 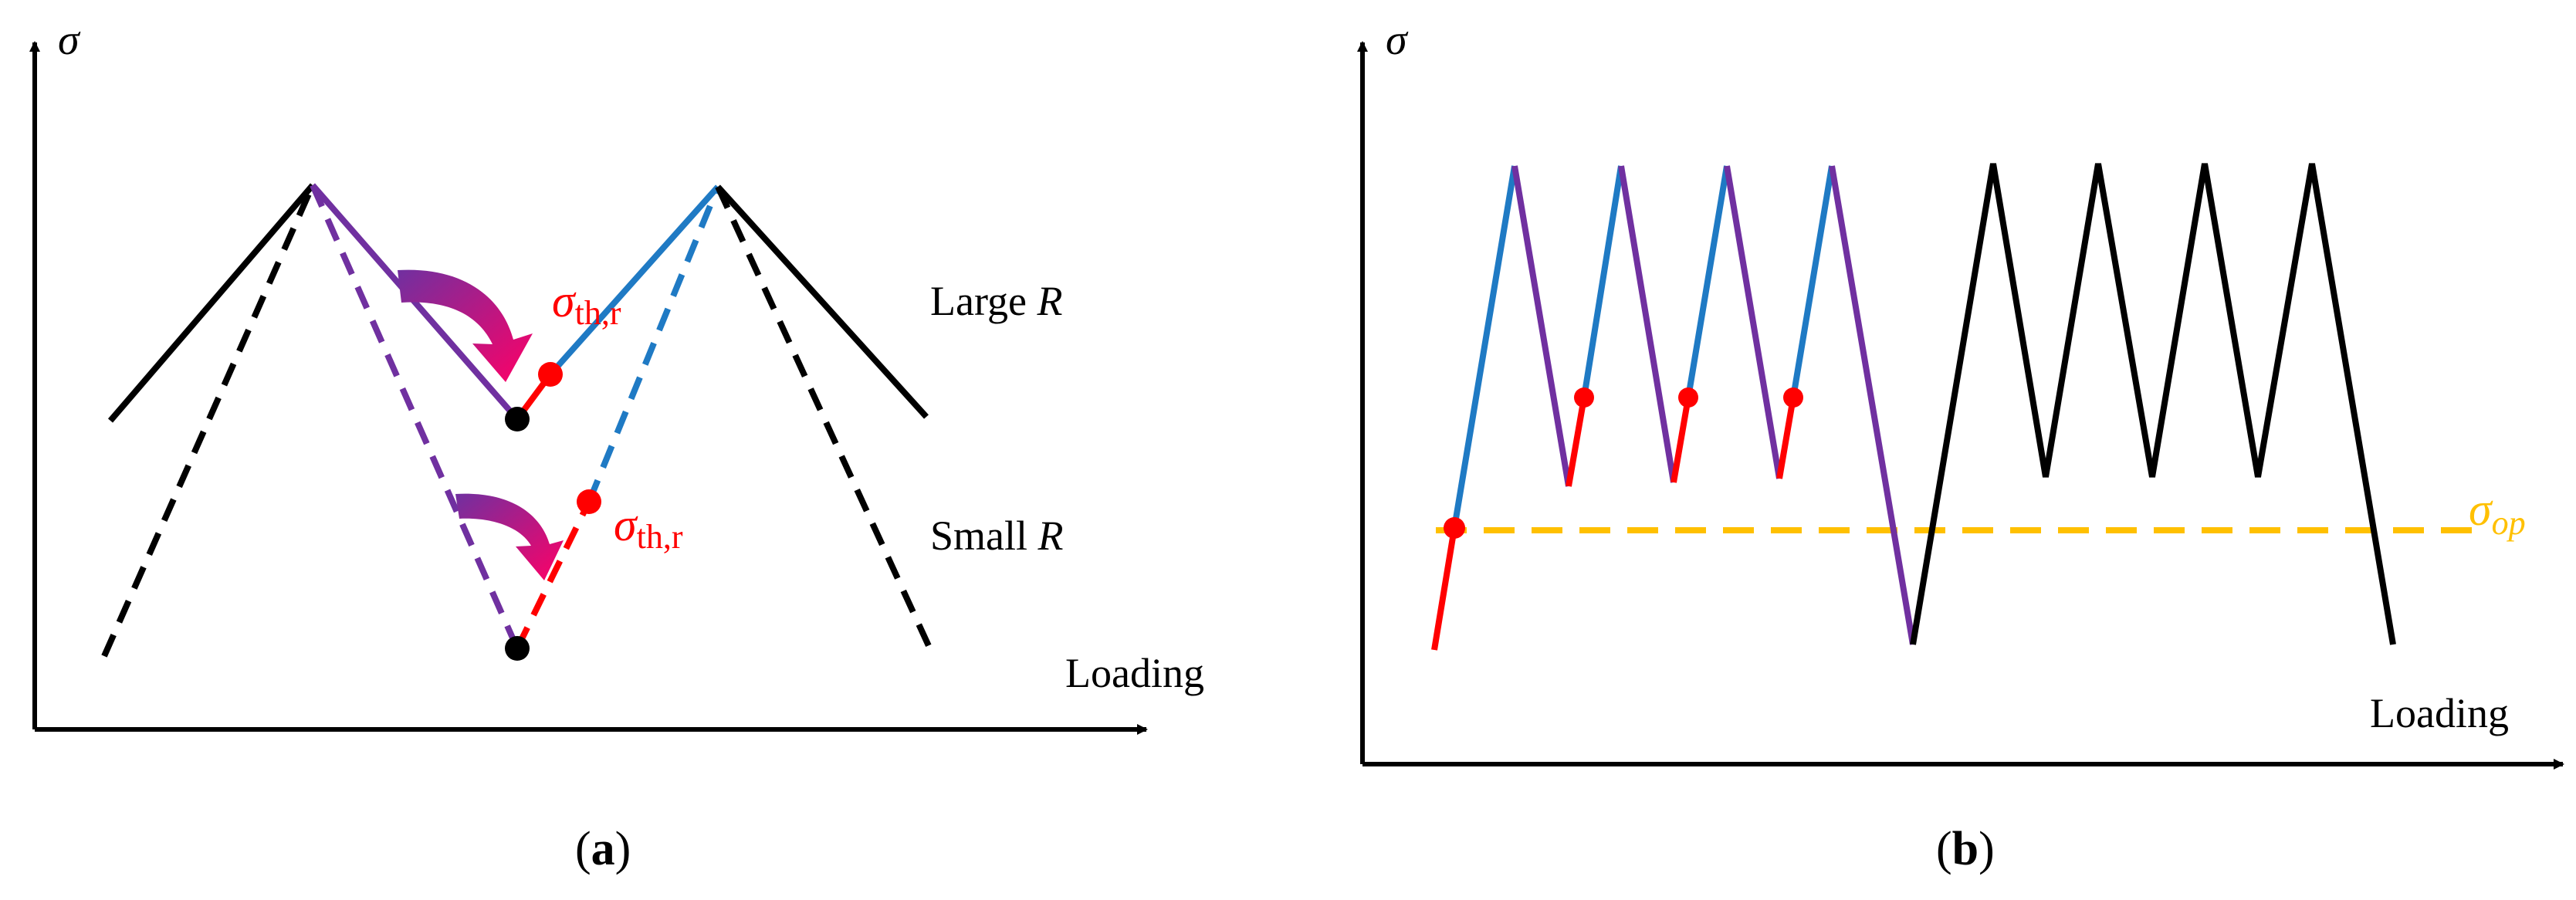 What do you see at coordinates (826, 422) in the screenshot?
I see `small-r-black-right` at bounding box center [826, 422].